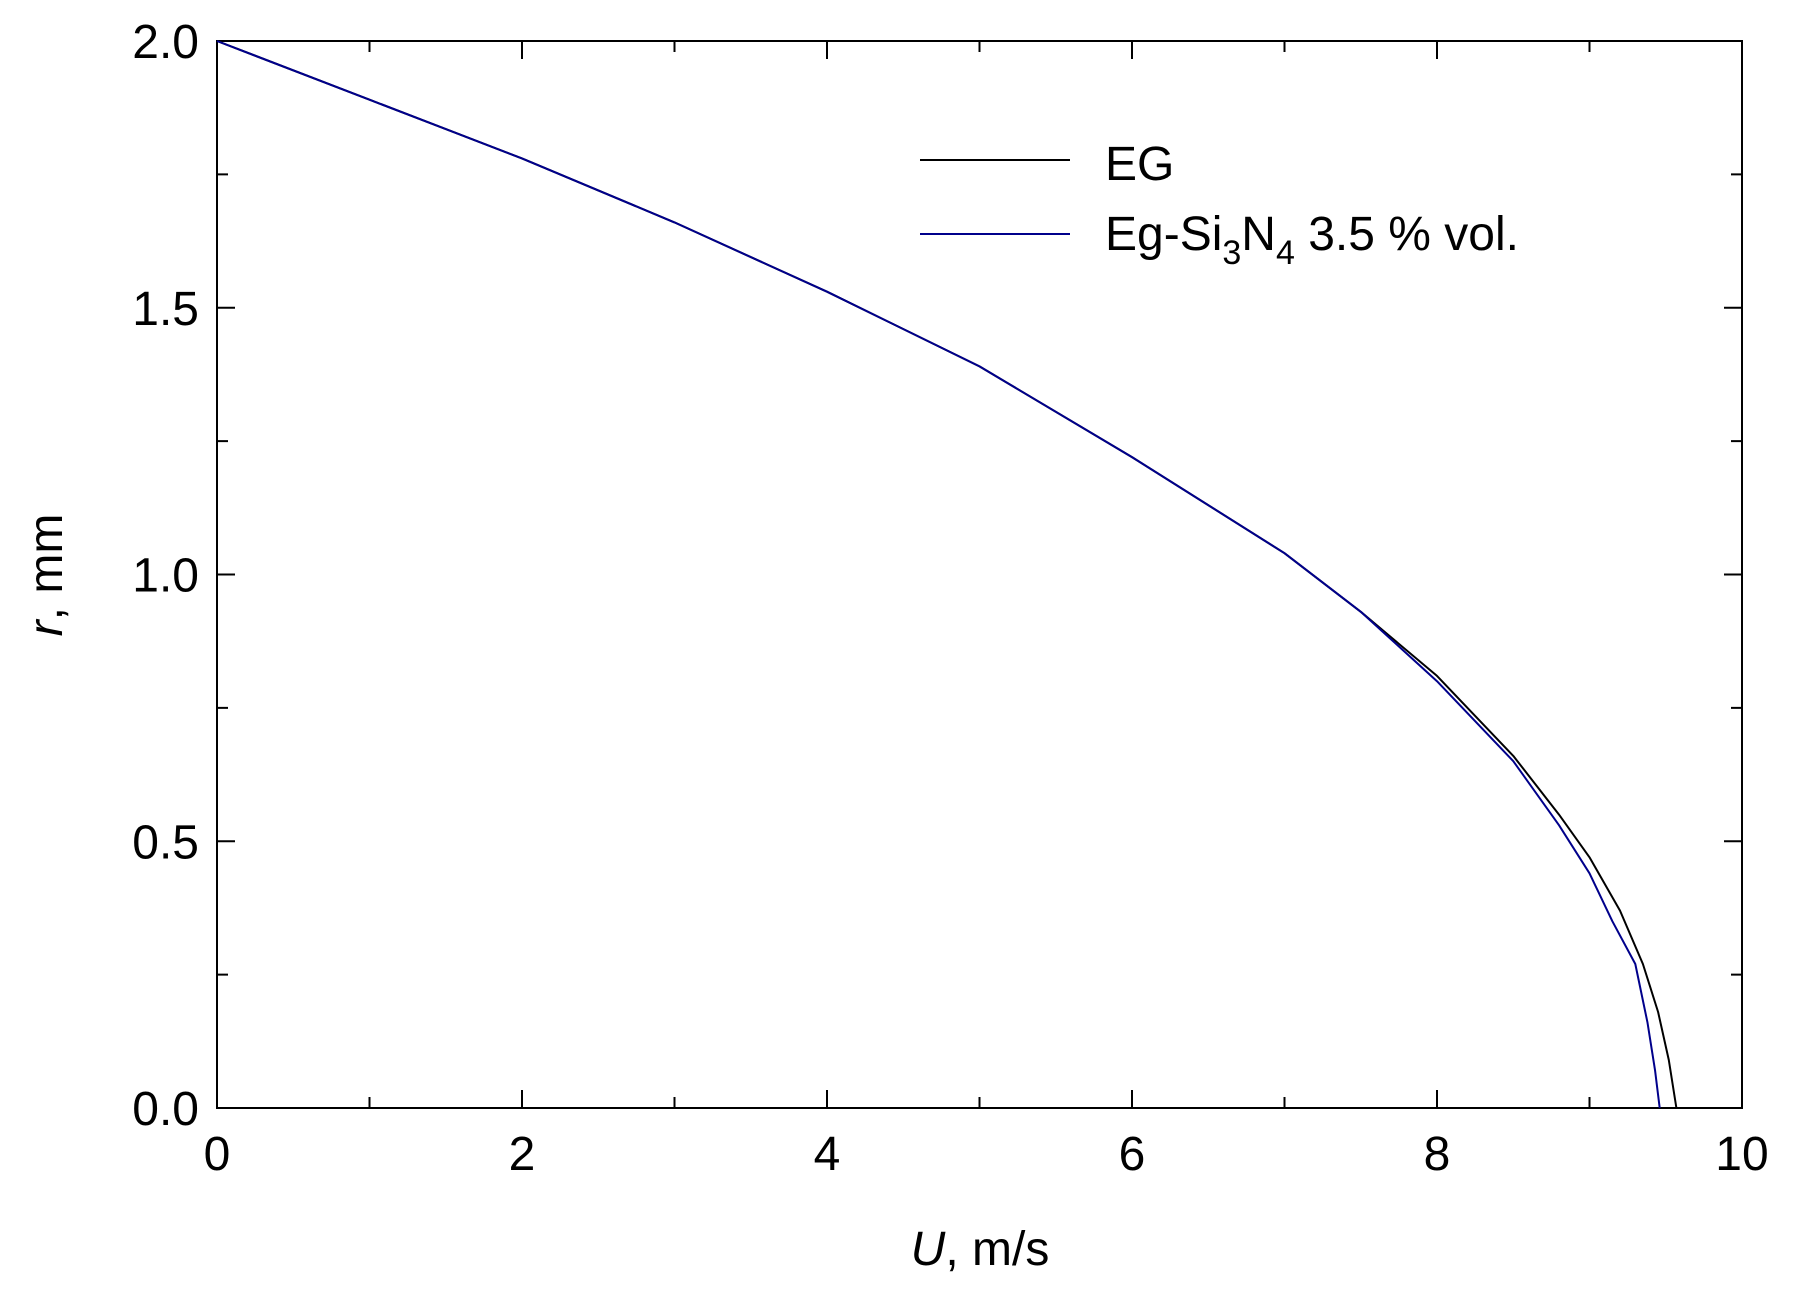  I want to click on x-axis-var: U, so click(928, 1249).